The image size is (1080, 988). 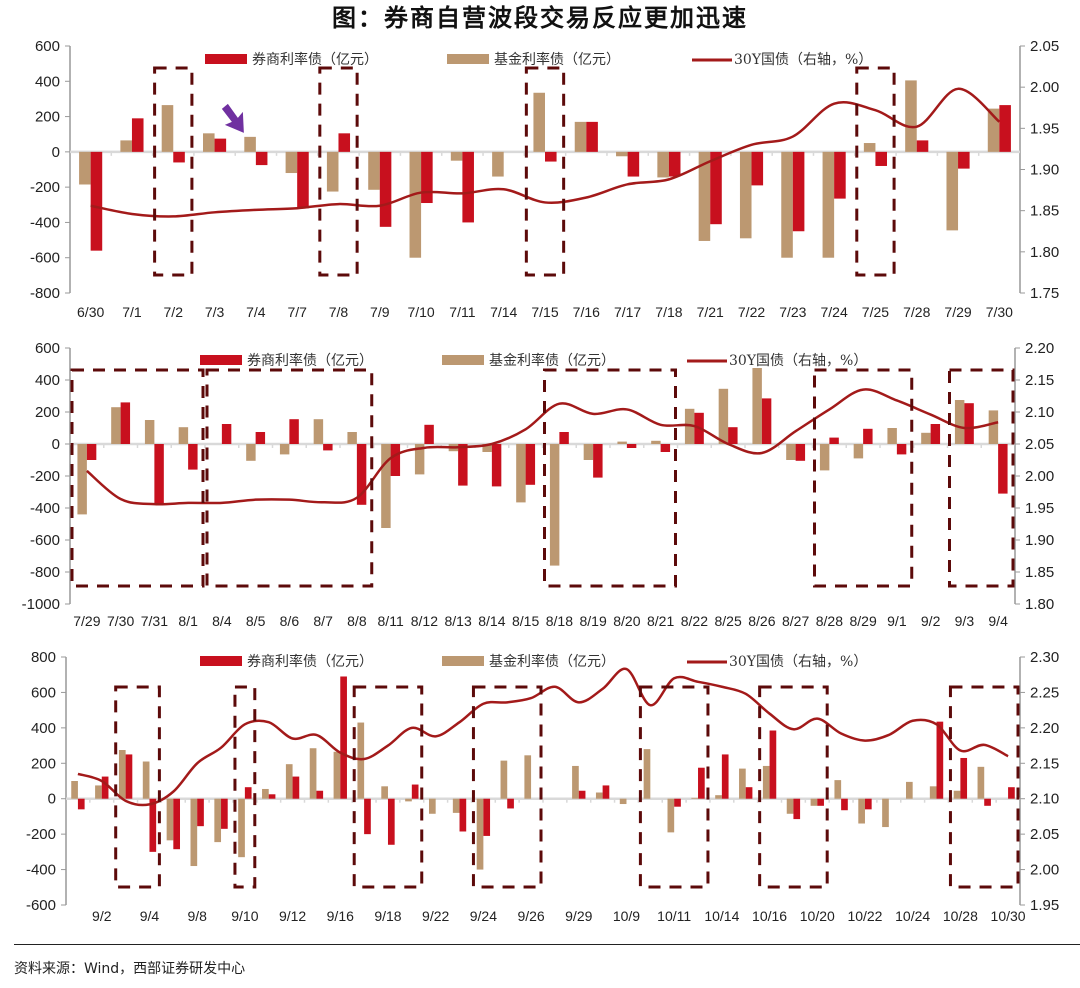 What do you see at coordinates (864, 916) in the screenshot?
I see `x-tick-label: 10/22` at bounding box center [864, 916].